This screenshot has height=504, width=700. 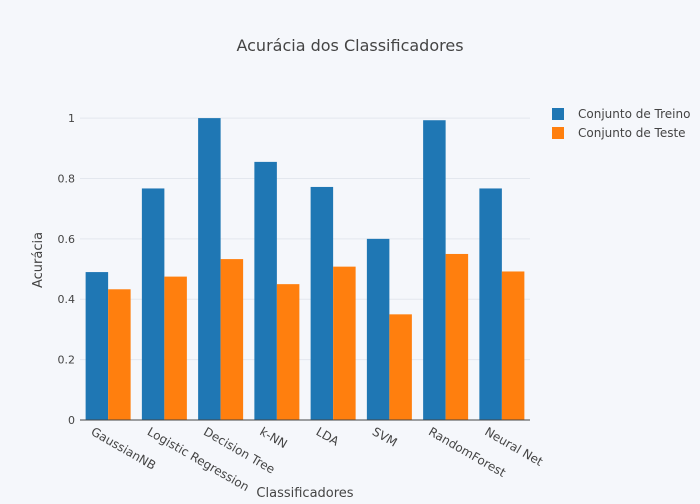 I want to click on y-tick-label: 0.6, so click(x=67, y=239).